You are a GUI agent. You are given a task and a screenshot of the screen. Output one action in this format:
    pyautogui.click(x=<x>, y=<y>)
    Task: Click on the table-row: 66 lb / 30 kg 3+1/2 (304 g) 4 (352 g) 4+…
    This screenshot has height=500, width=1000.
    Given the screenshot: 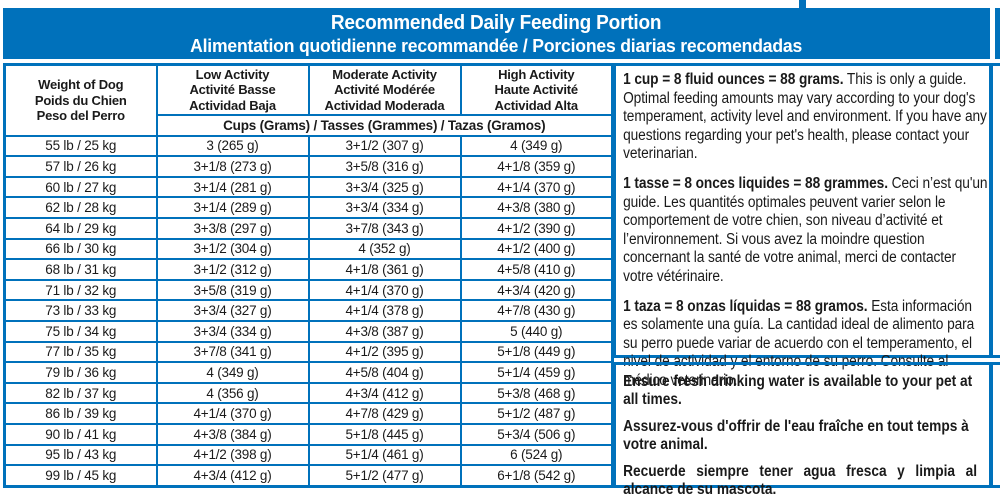 What is the action you would take?
    pyautogui.click(x=308, y=249)
    